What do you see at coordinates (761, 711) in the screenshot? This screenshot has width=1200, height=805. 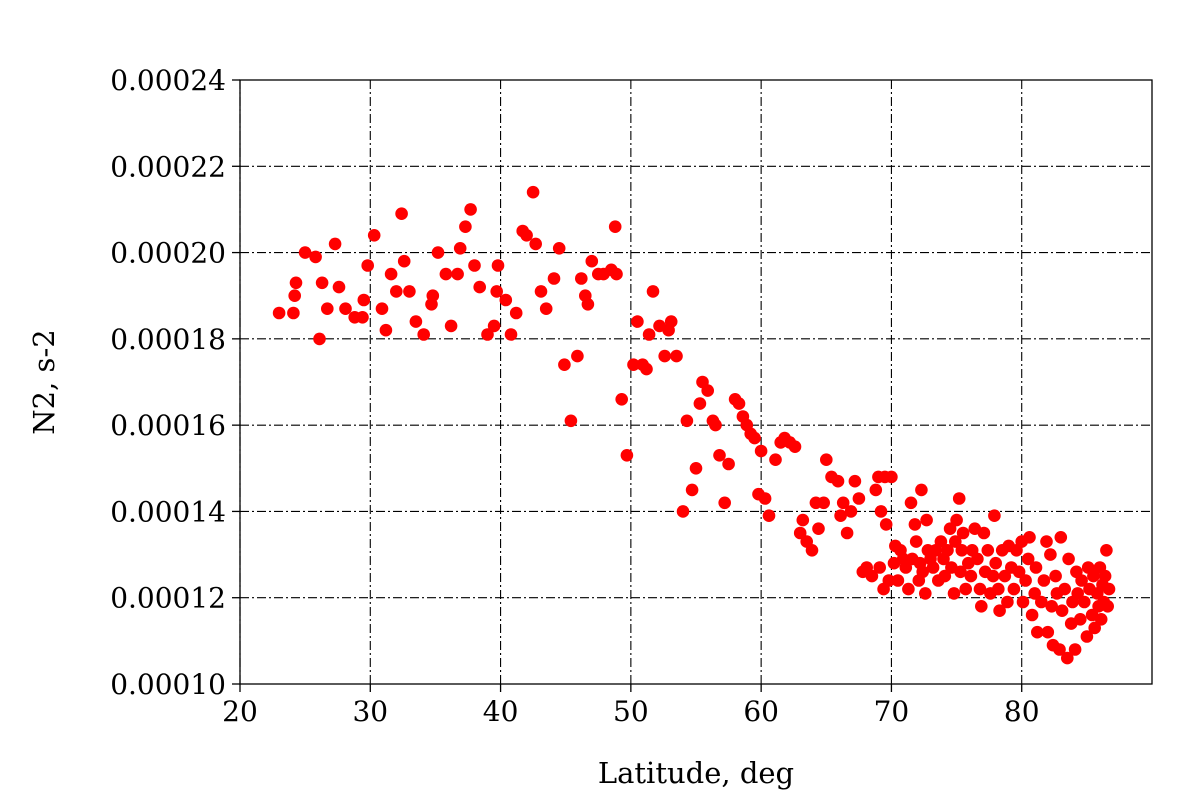 I see `x-tick-label: 60` at bounding box center [761, 711].